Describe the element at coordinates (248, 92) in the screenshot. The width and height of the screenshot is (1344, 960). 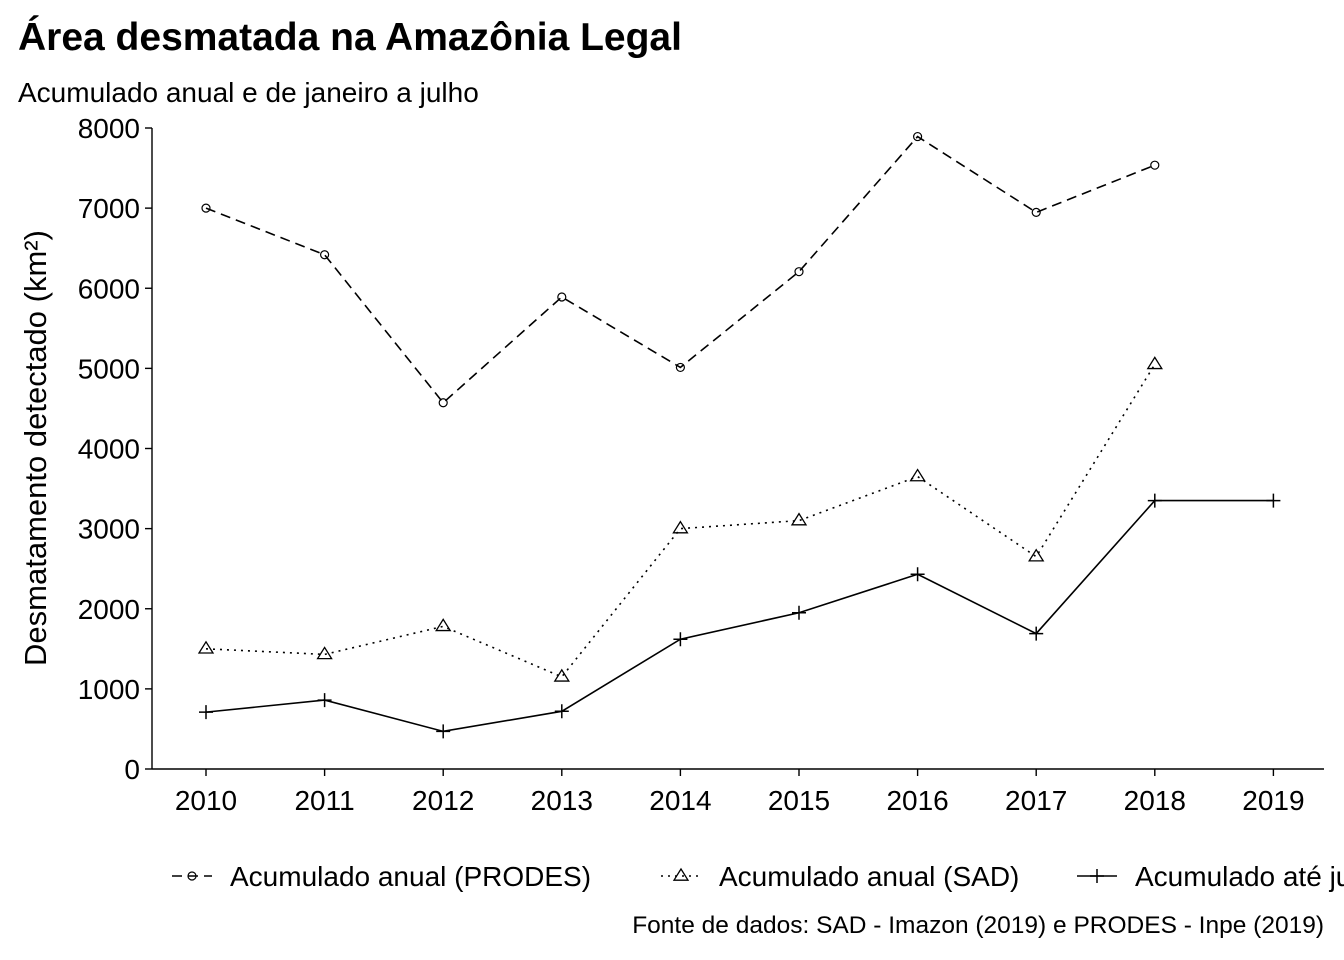
I see `chart-subtitle: Acumulado anual e de janeiro a julho` at that location.